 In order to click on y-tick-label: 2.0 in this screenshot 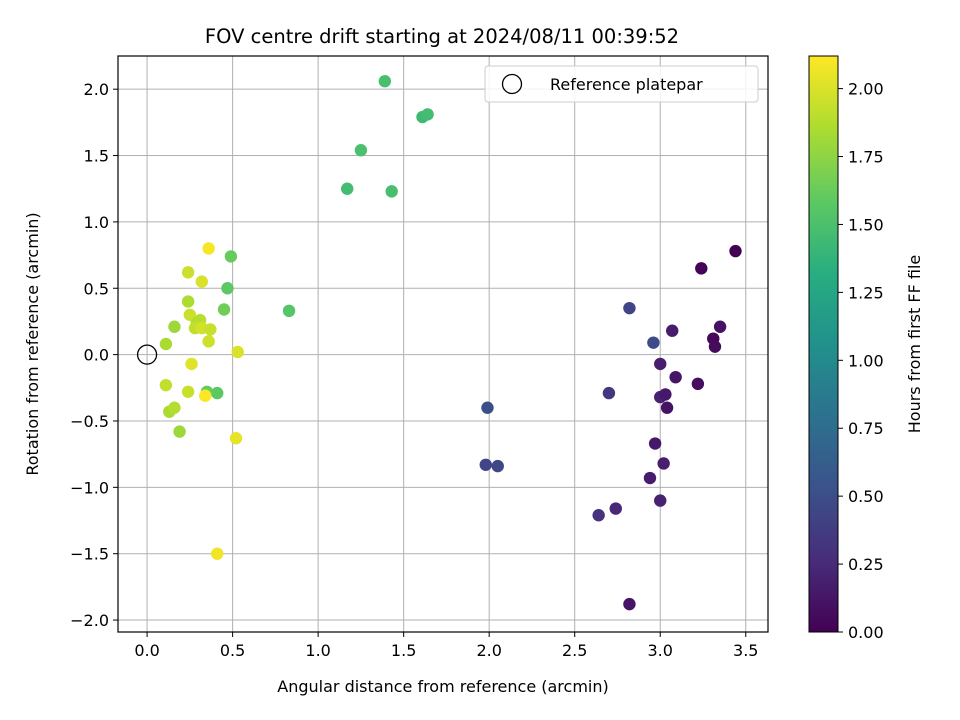, I will do `click(96, 89)`.